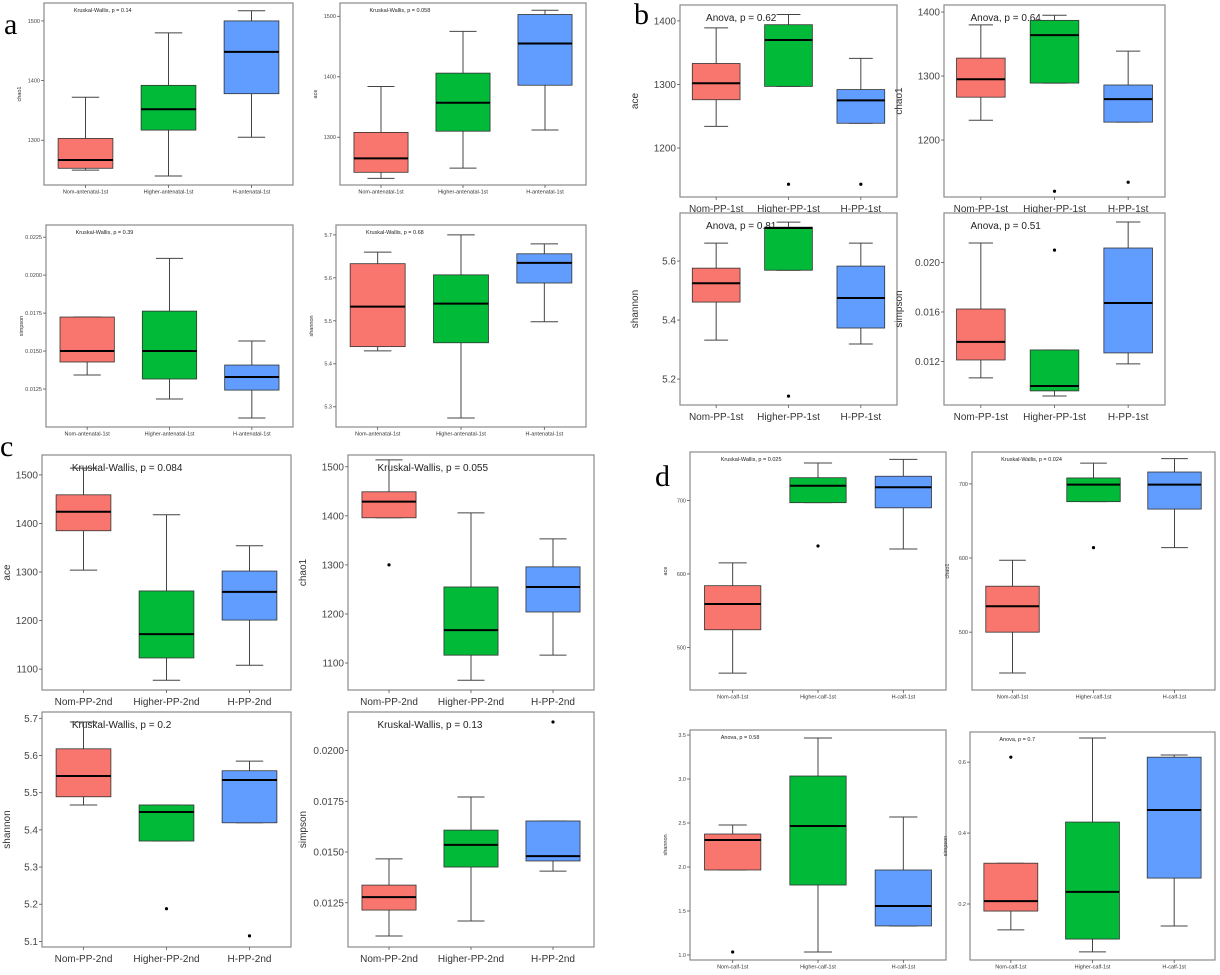 The width and height of the screenshot is (1220, 975). I want to click on y-tick-label: 5.5, so click(31, 793).